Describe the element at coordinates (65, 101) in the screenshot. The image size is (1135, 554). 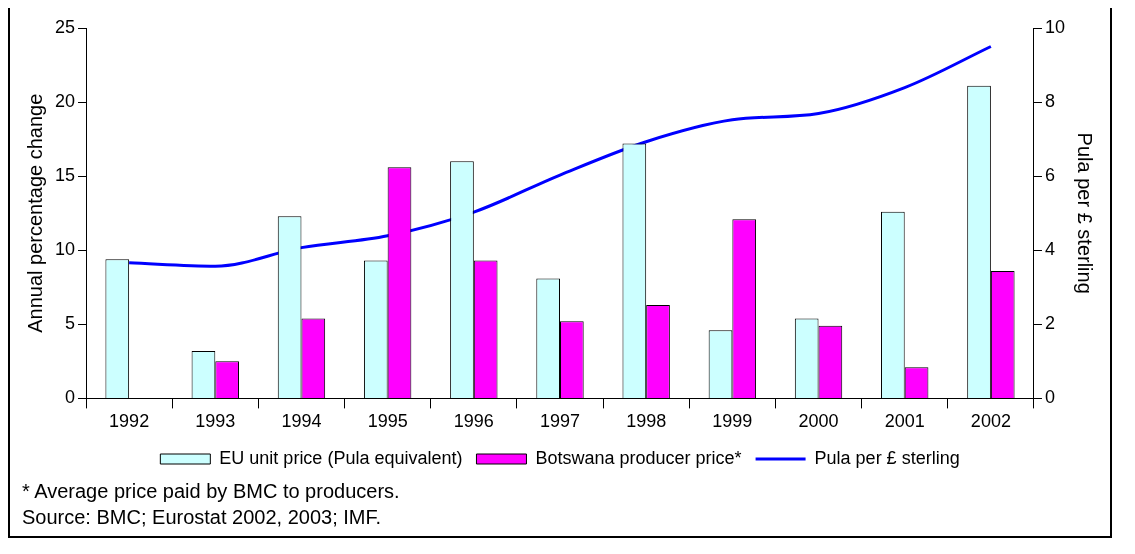
I see `y-tick-label: 20` at that location.